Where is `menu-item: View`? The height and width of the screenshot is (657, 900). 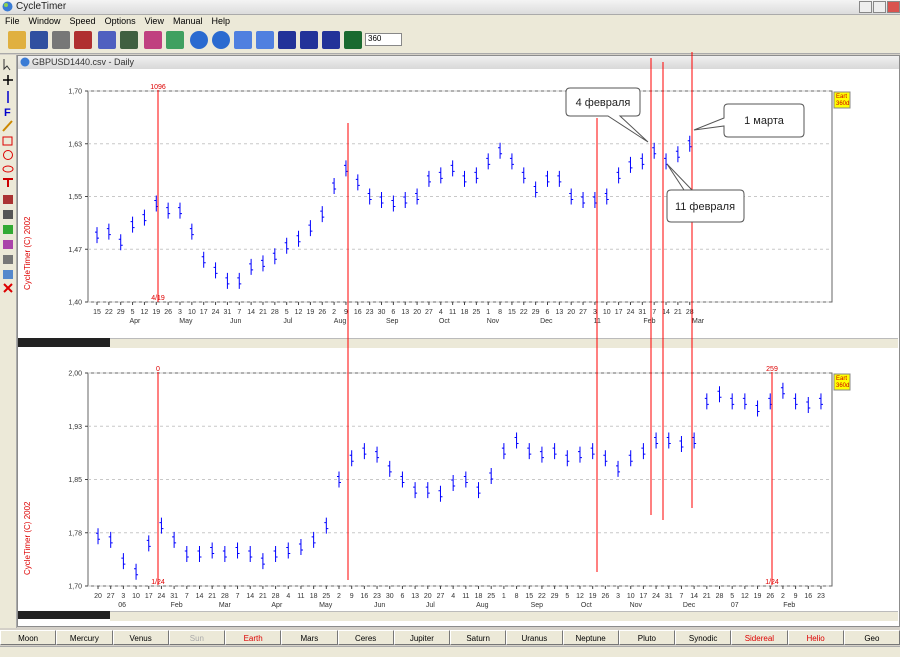
menu-item: View is located at coordinates (154, 21).